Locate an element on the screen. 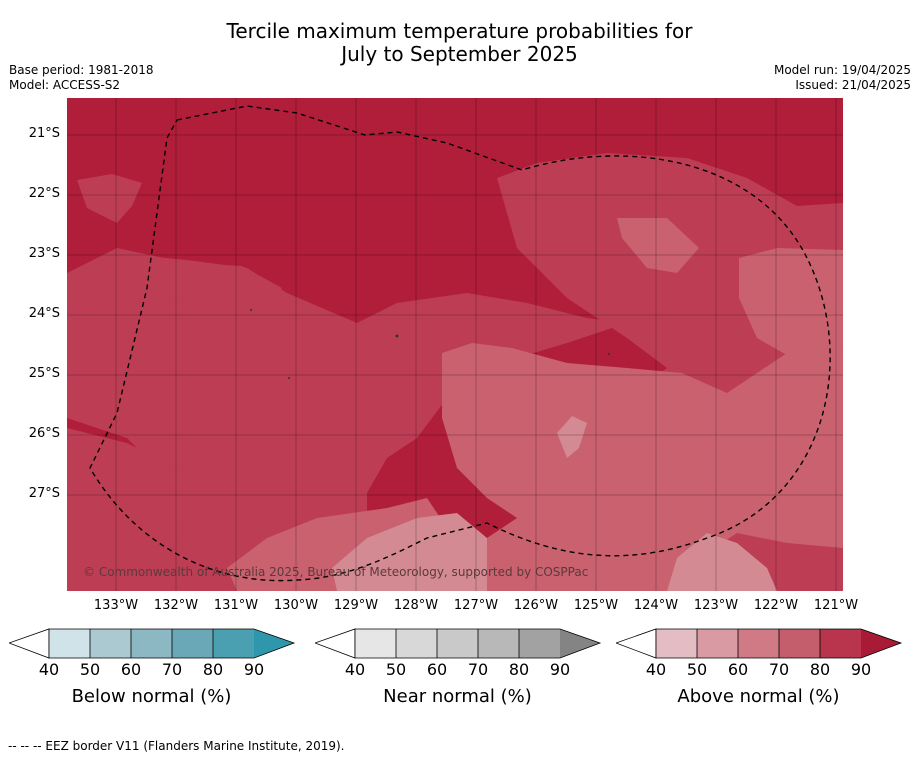 This screenshot has height=758, width=919. lat-label: 26°S is located at coordinates (44, 433).